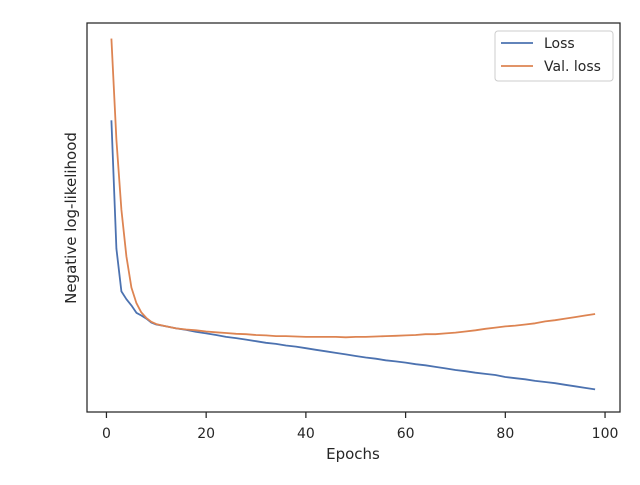 Image resolution: width=640 pixels, height=485 pixels. I want to click on legend: Loss Val. loss, so click(554, 56).